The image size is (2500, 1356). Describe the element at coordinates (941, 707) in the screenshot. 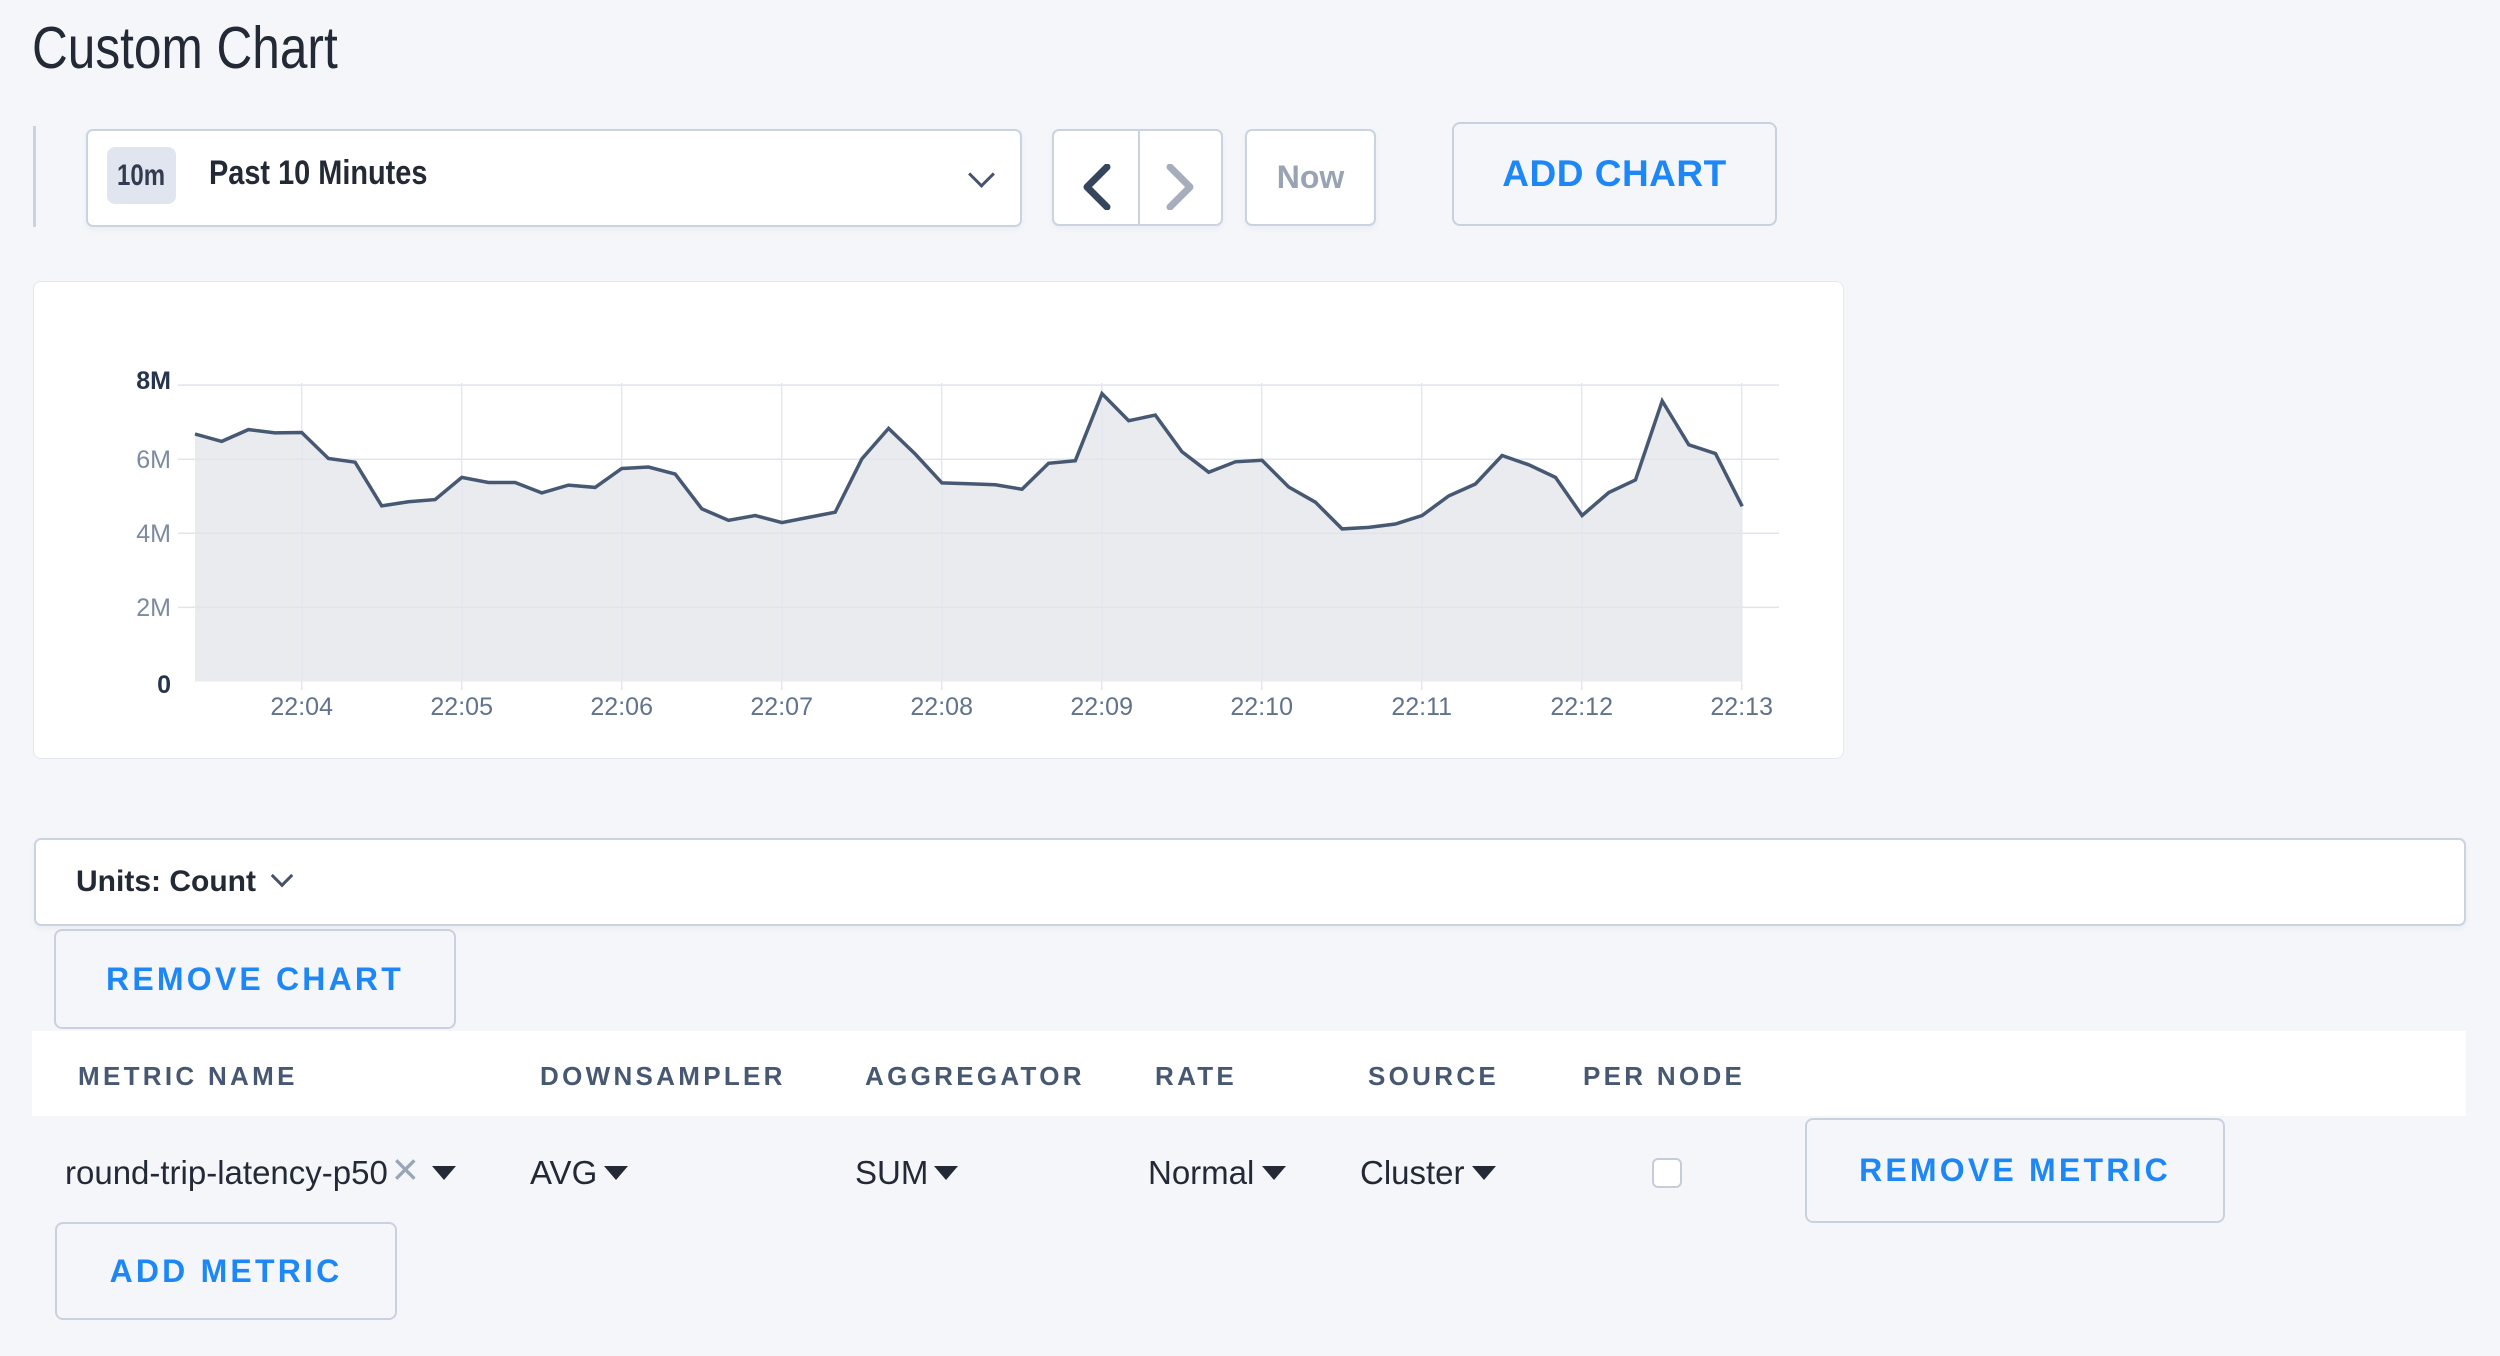

I see `svg-text: 22:08` at that location.